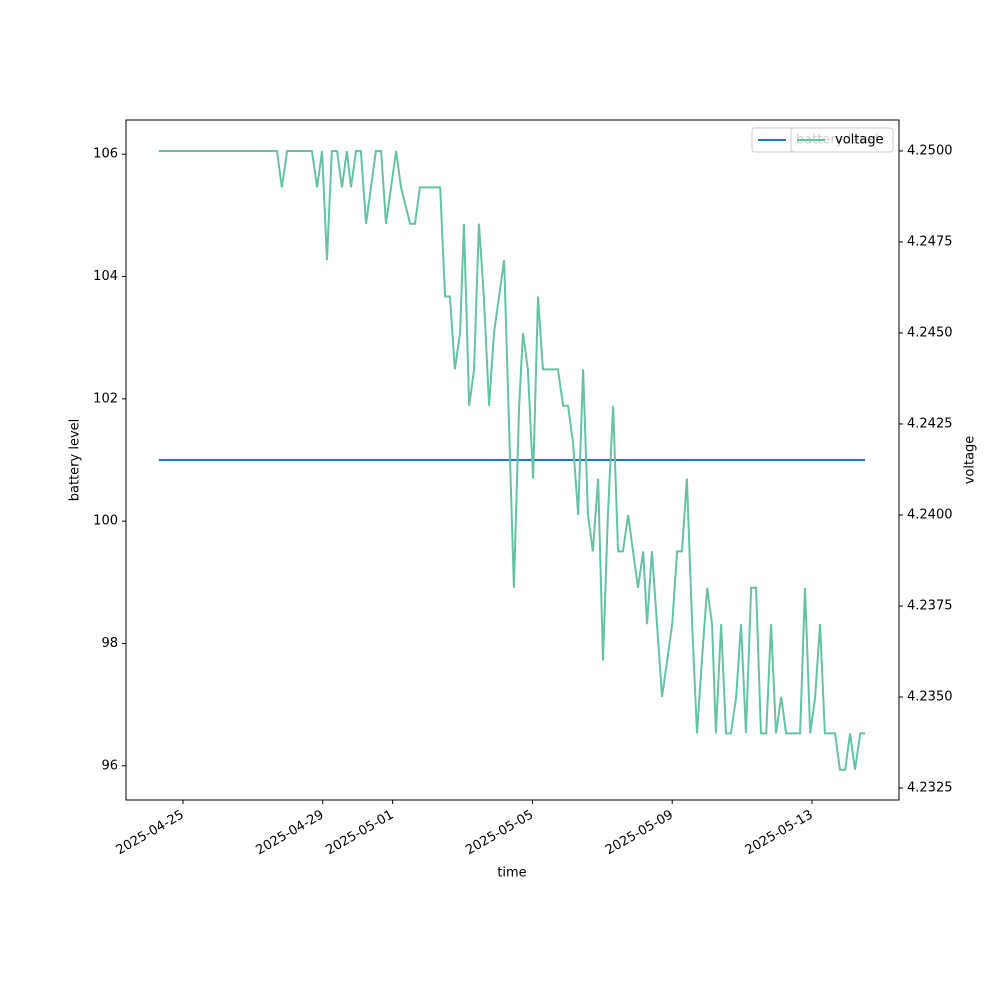  Describe the element at coordinates (930, 332) in the screenshot. I see `y2-tick-label: 4.2450` at that location.